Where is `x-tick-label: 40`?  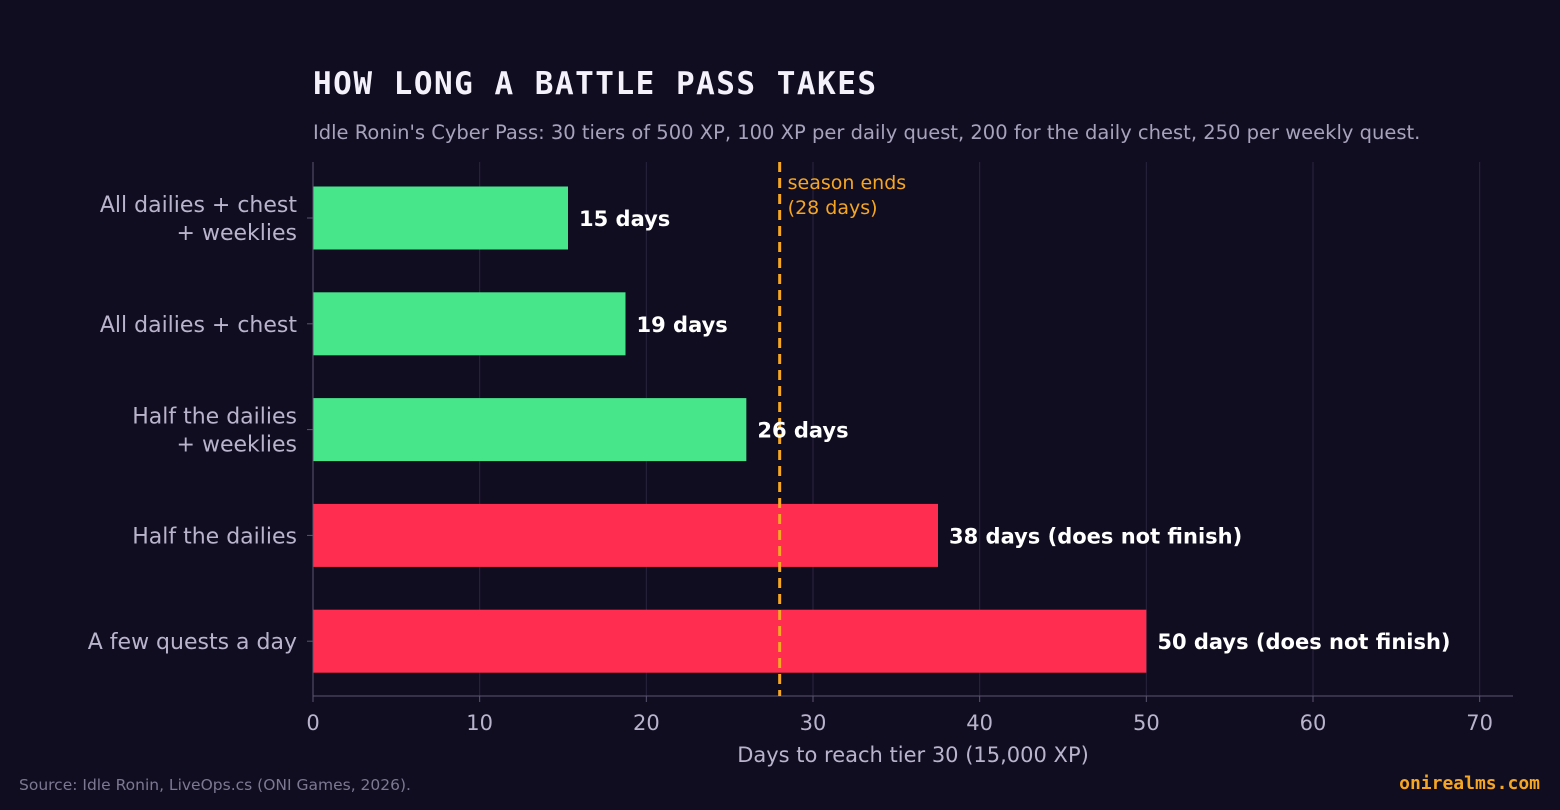 x-tick-label: 40 is located at coordinates (979, 723).